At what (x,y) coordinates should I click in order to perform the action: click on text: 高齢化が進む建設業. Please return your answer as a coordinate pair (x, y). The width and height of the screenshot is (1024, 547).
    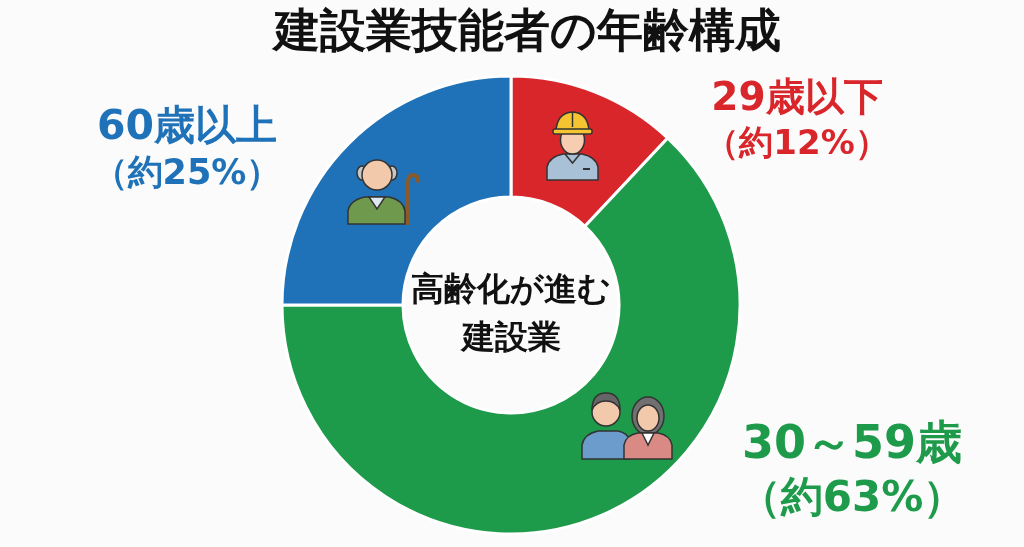
    Looking at the image, I should click on (511, 312).